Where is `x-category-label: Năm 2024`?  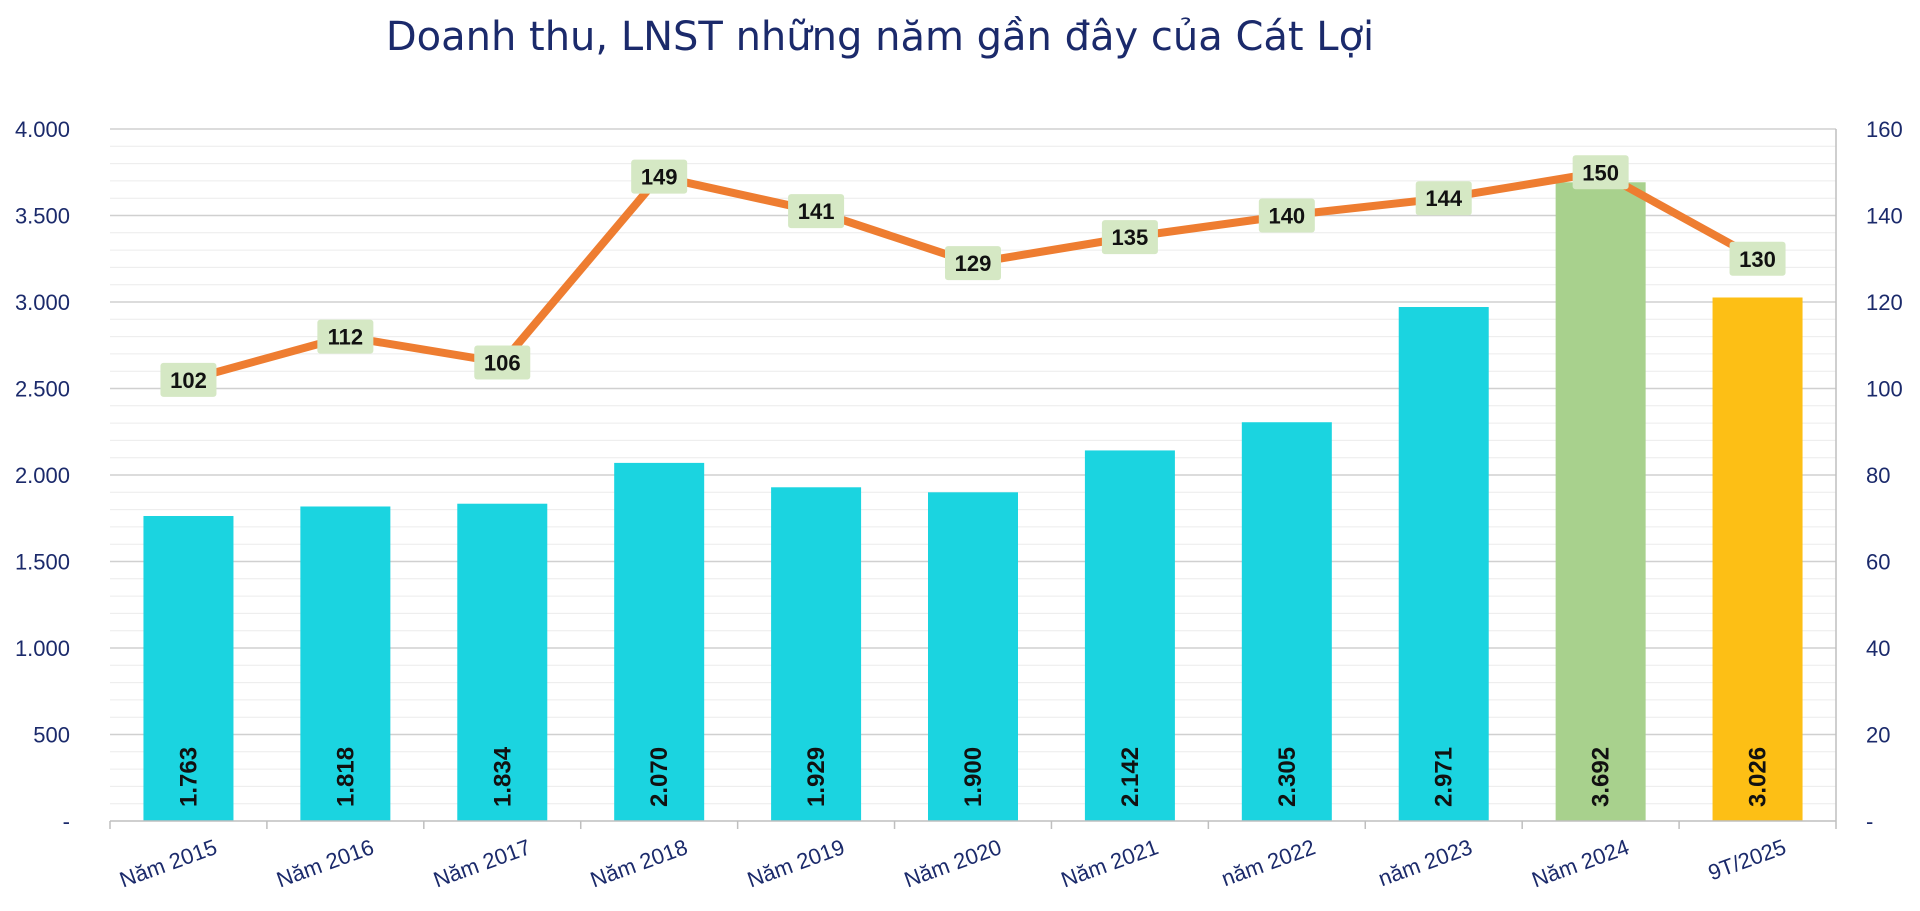 x-category-label: Năm 2024 is located at coordinates (1580, 863).